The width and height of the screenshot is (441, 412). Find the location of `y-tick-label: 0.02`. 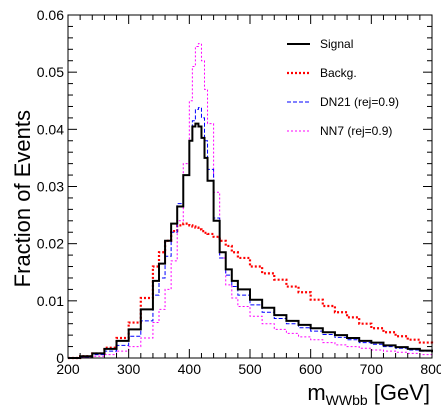

y-tick-label: 0.02 is located at coordinates (50, 244).